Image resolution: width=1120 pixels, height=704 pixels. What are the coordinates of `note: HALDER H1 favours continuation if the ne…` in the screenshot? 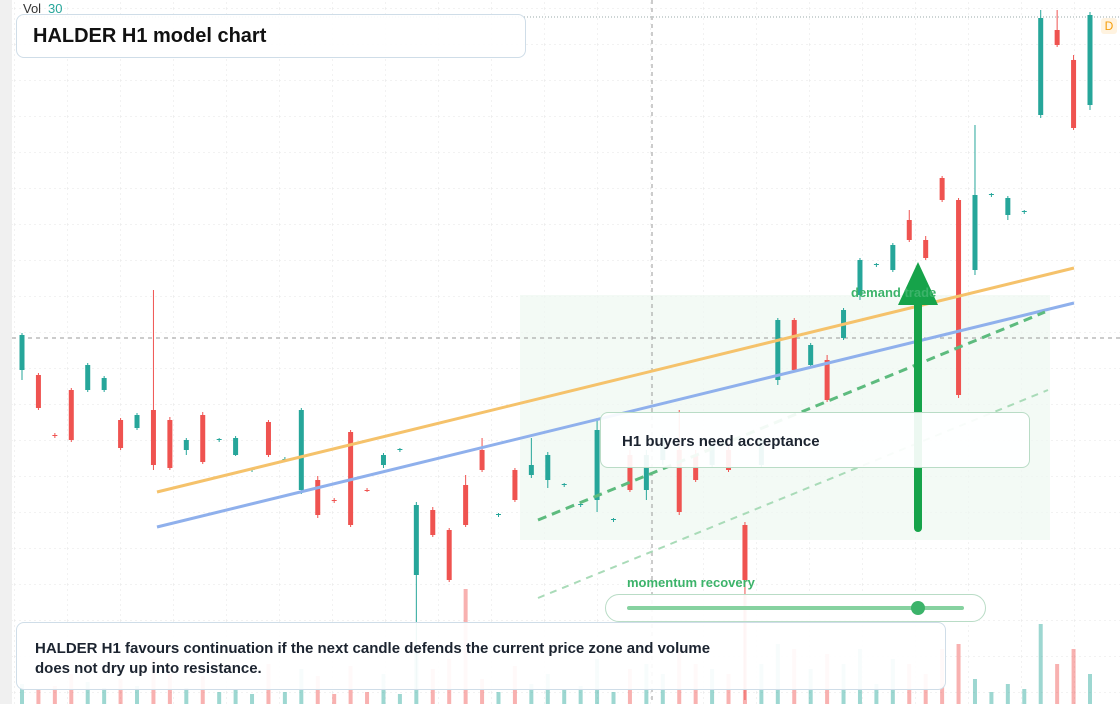 It's located at (373, 658).